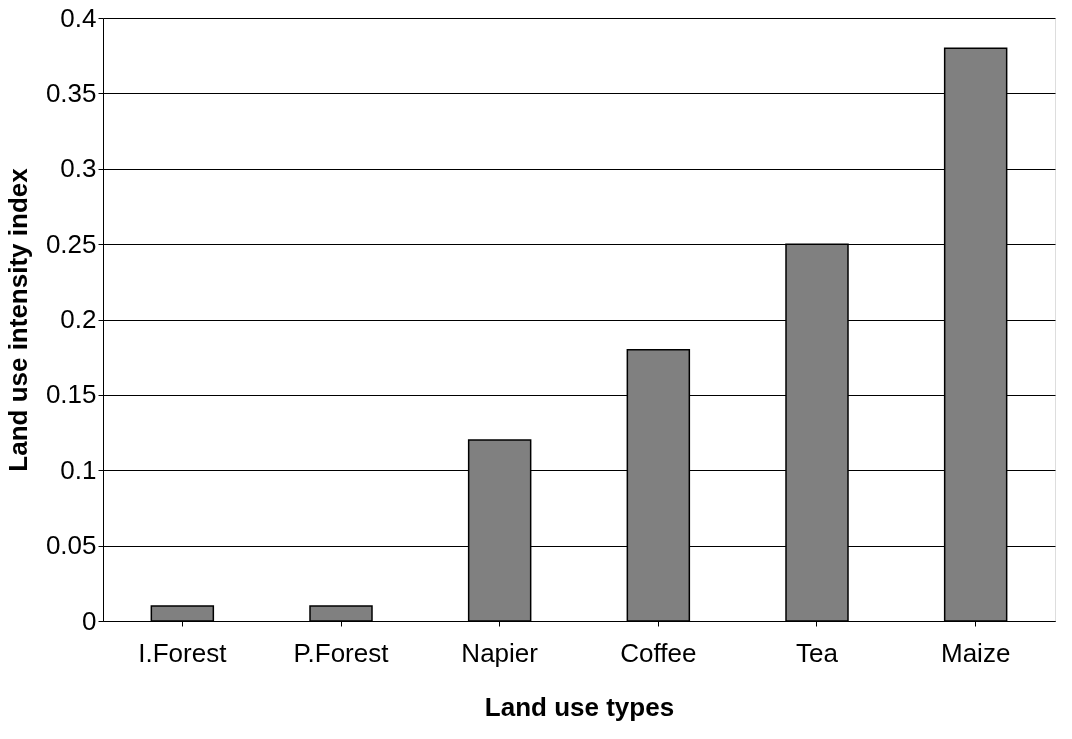  What do you see at coordinates (183, 652) in the screenshot?
I see `x-tick-label: I.Forest` at bounding box center [183, 652].